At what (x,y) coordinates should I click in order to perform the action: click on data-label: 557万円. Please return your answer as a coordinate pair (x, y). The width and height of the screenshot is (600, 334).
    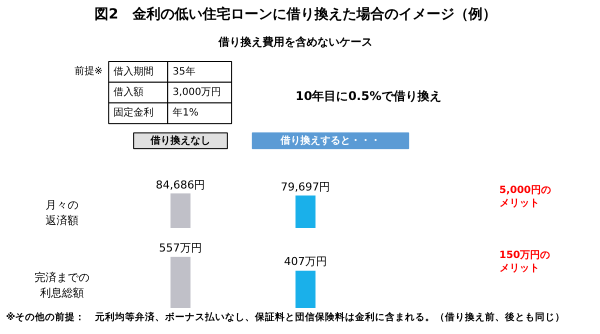
    Looking at the image, I should click on (180, 247).